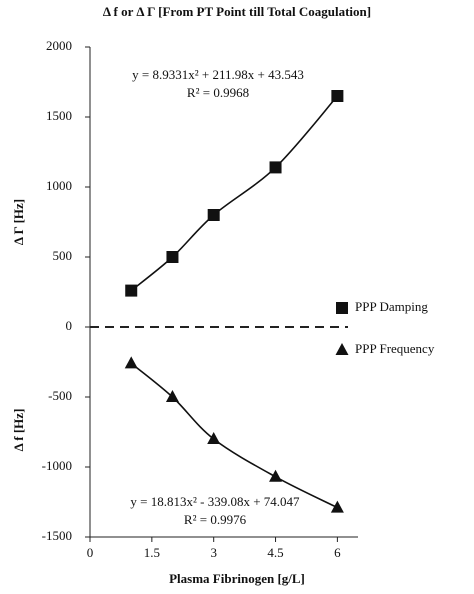  I want to click on x-tick-label: 3, so click(213, 552).